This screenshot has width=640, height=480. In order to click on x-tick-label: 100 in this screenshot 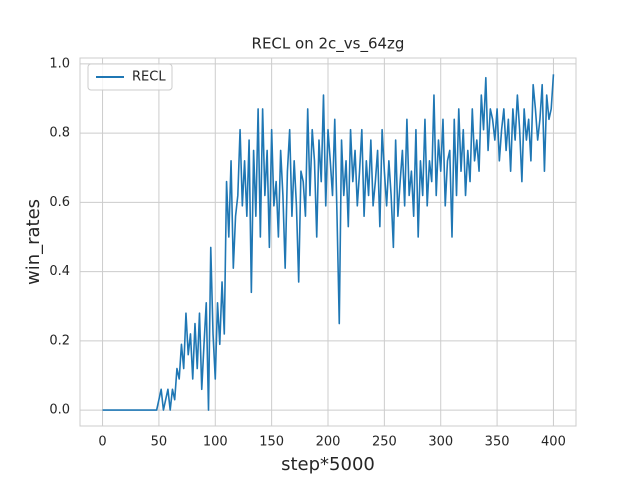, I will do `click(215, 442)`.